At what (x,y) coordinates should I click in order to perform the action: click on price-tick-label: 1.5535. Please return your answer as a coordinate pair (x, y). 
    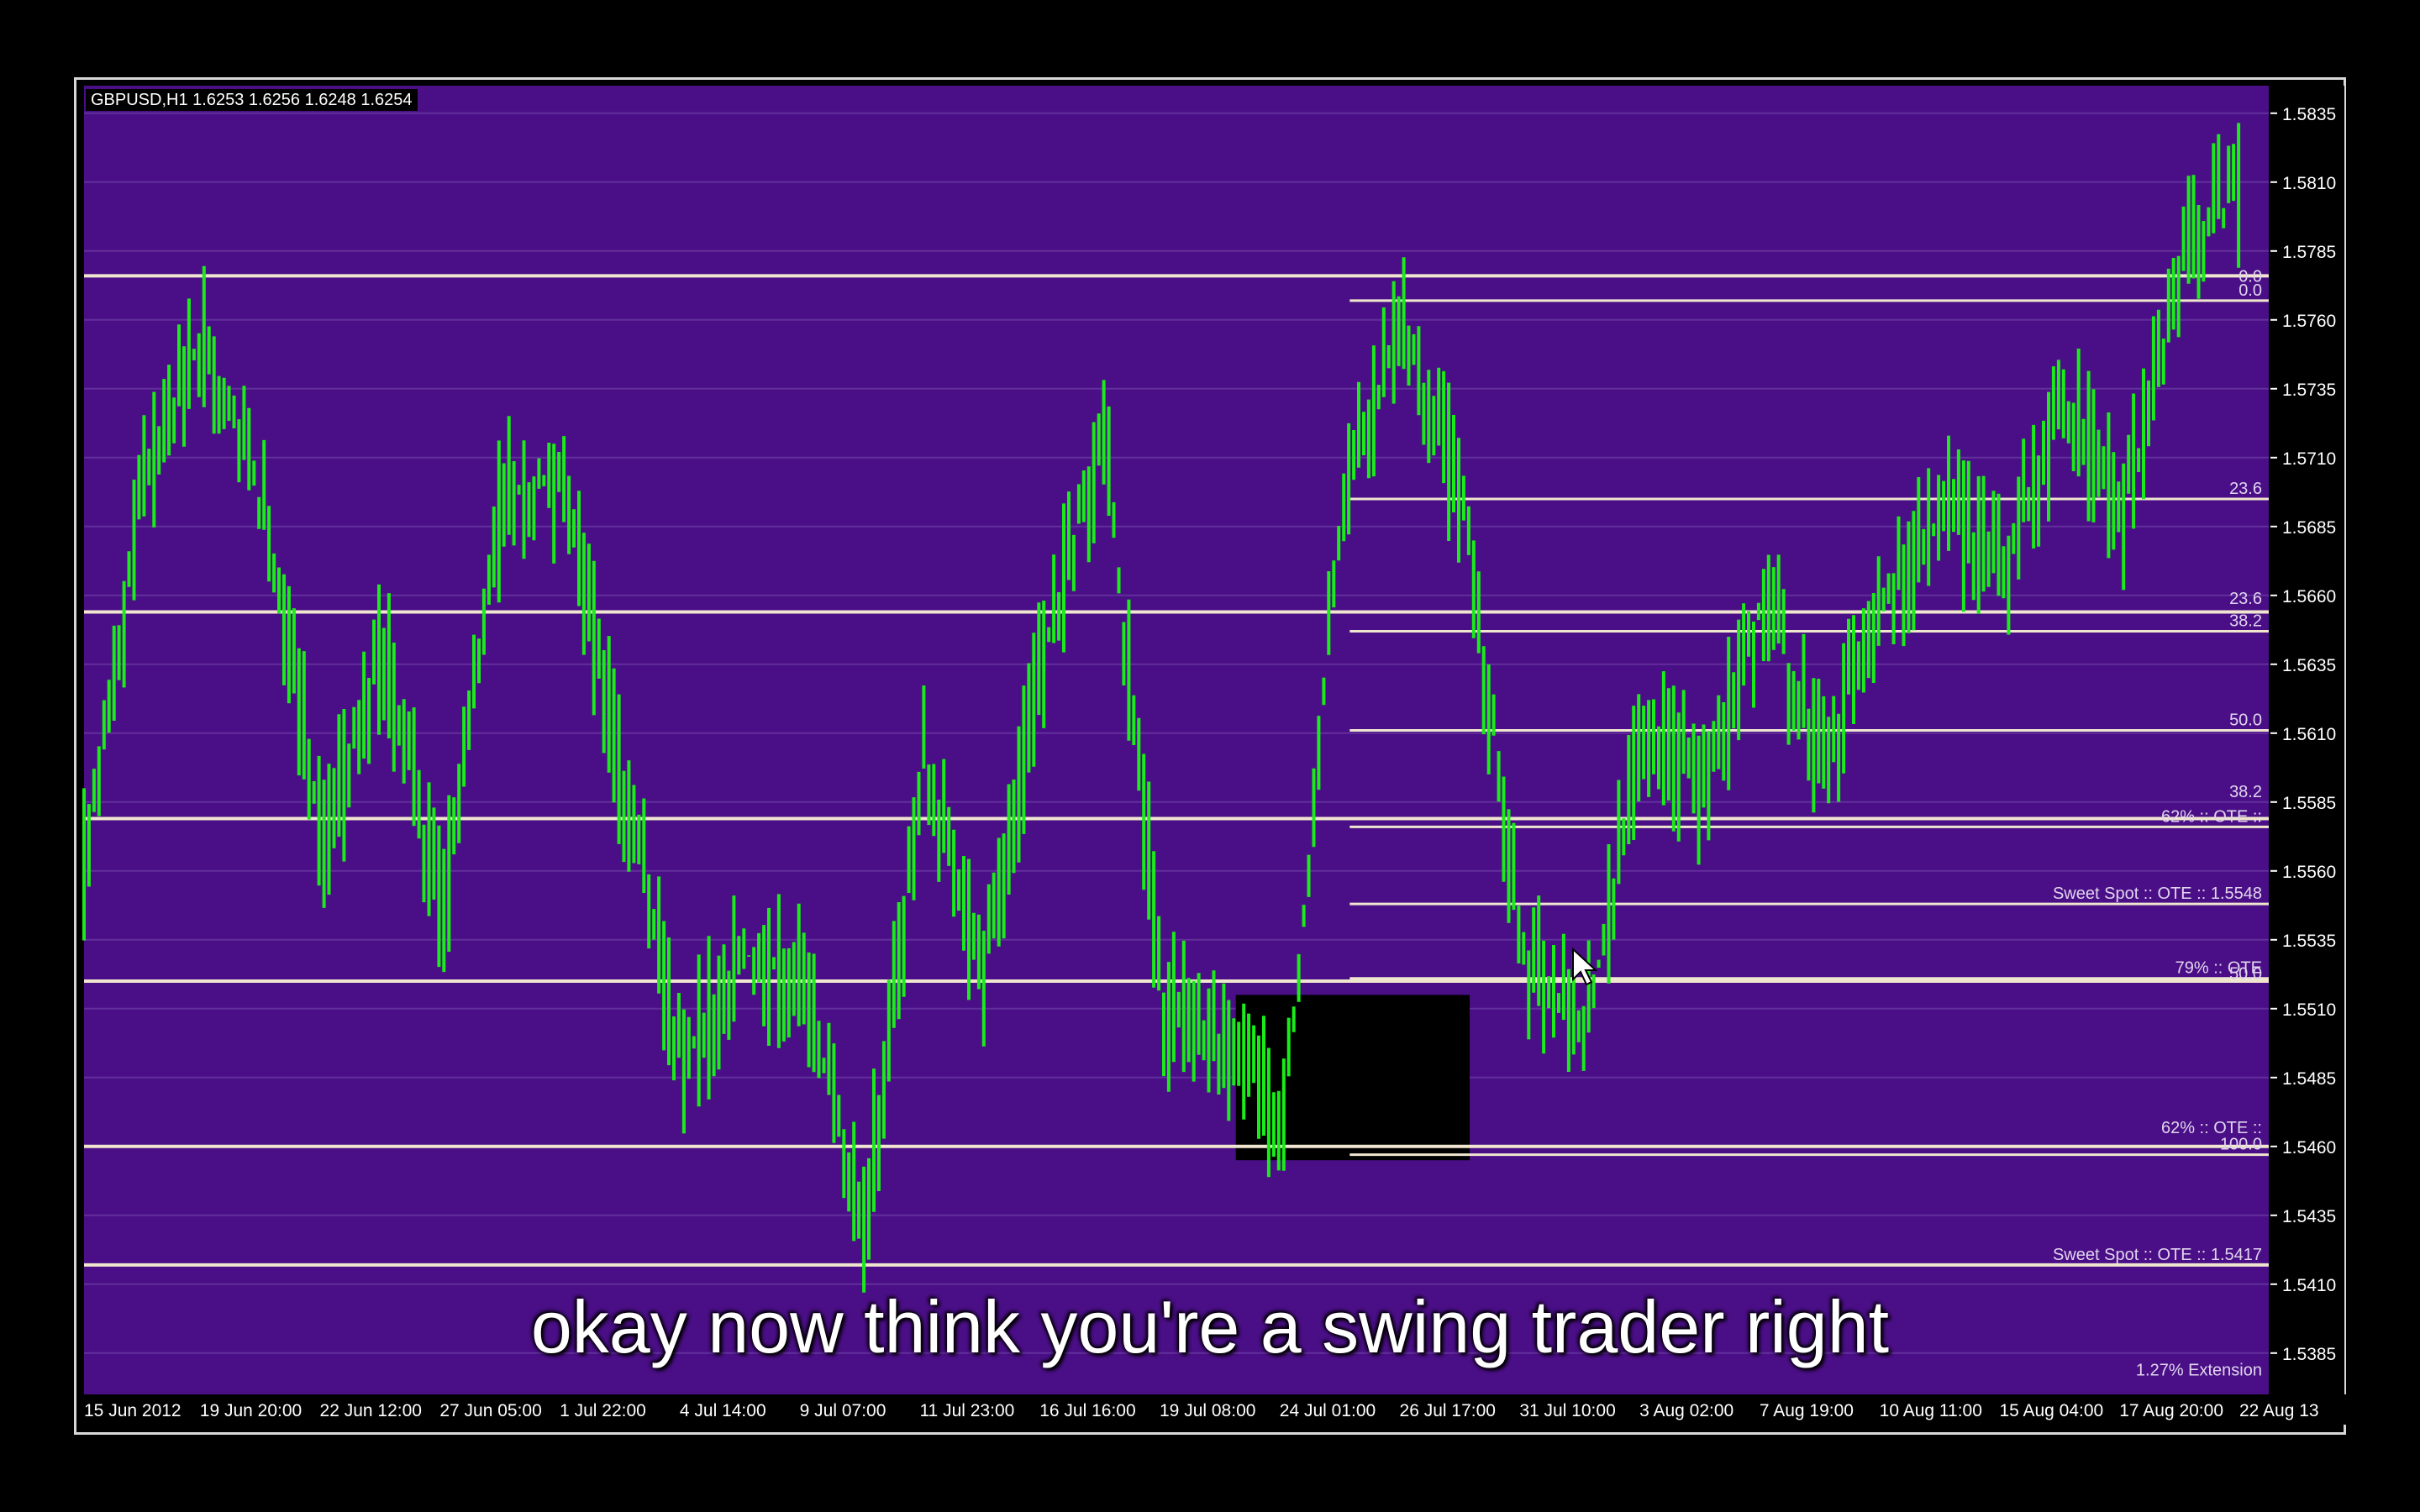
    Looking at the image, I should click on (2309, 941).